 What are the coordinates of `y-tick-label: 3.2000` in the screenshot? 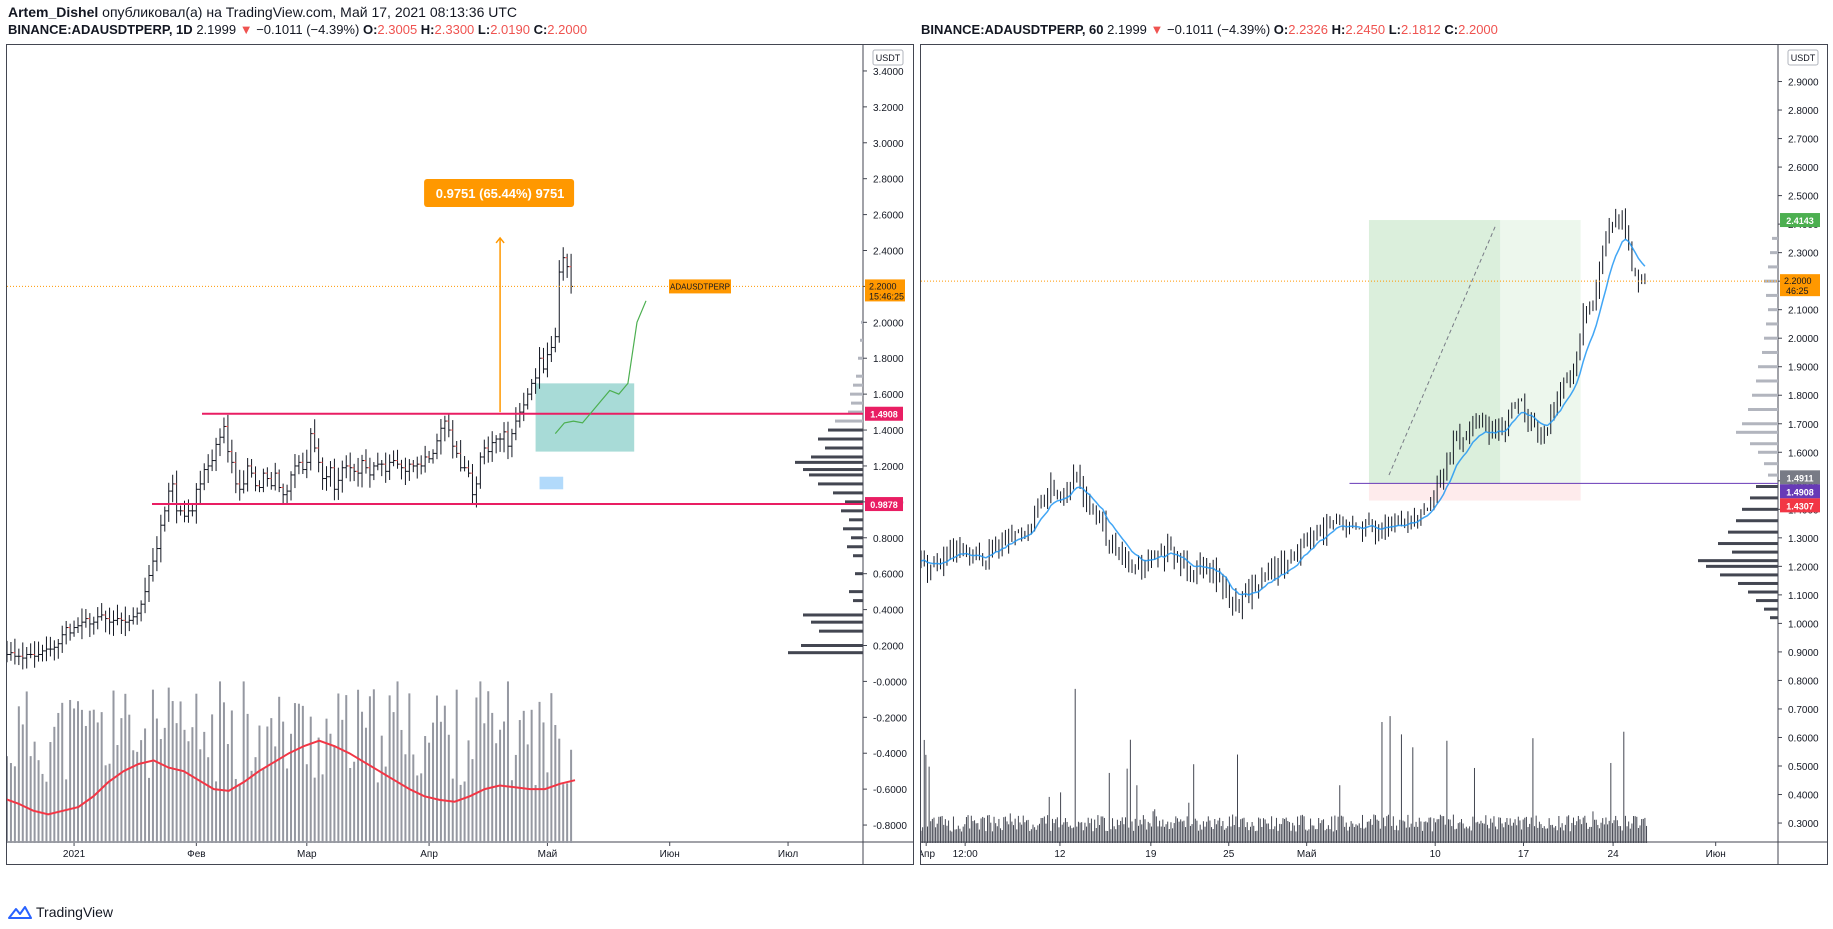 It's located at (888, 108).